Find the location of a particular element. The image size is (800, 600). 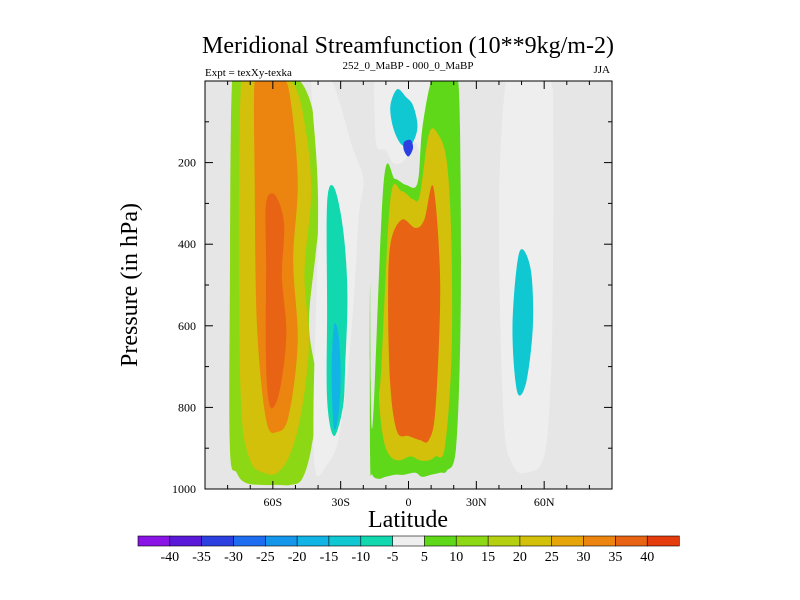

colorbar-label-11: 20 is located at coordinates (520, 557).